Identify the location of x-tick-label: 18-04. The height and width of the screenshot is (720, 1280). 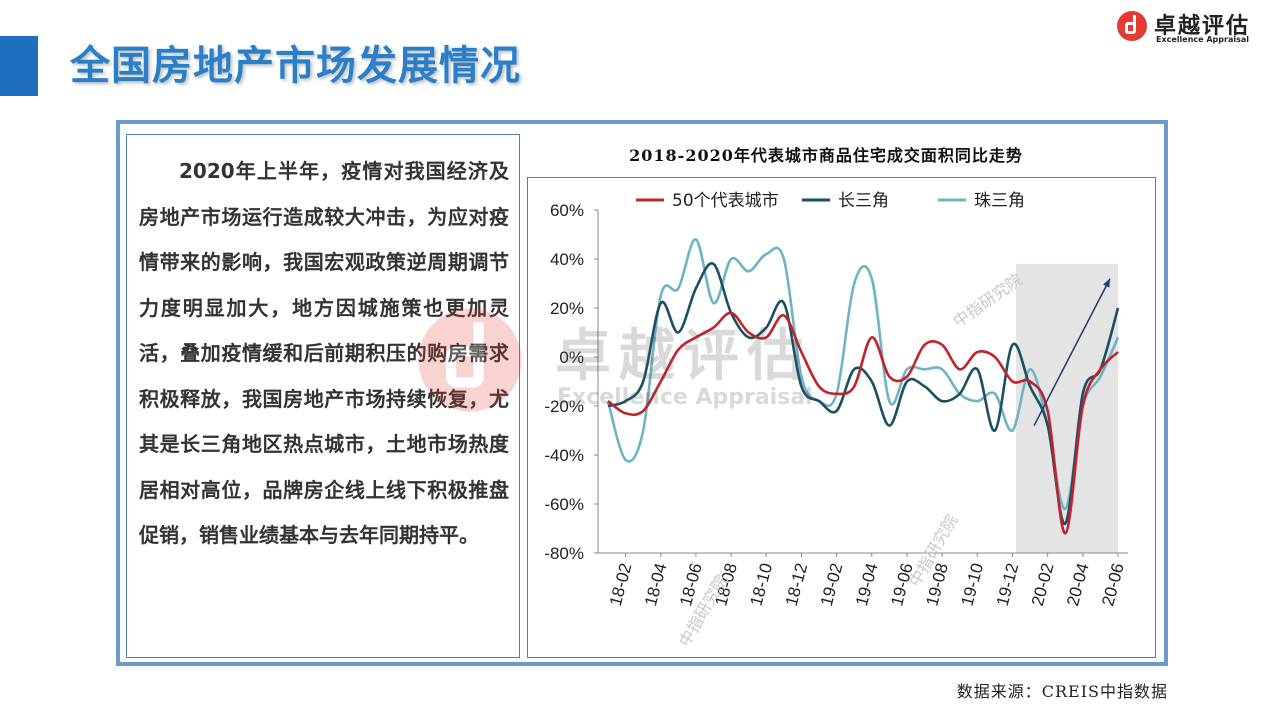
(656, 584).